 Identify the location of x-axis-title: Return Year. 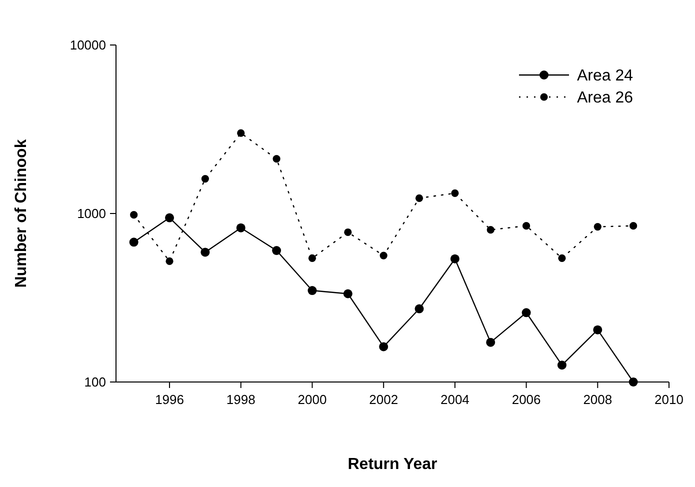
(393, 464).